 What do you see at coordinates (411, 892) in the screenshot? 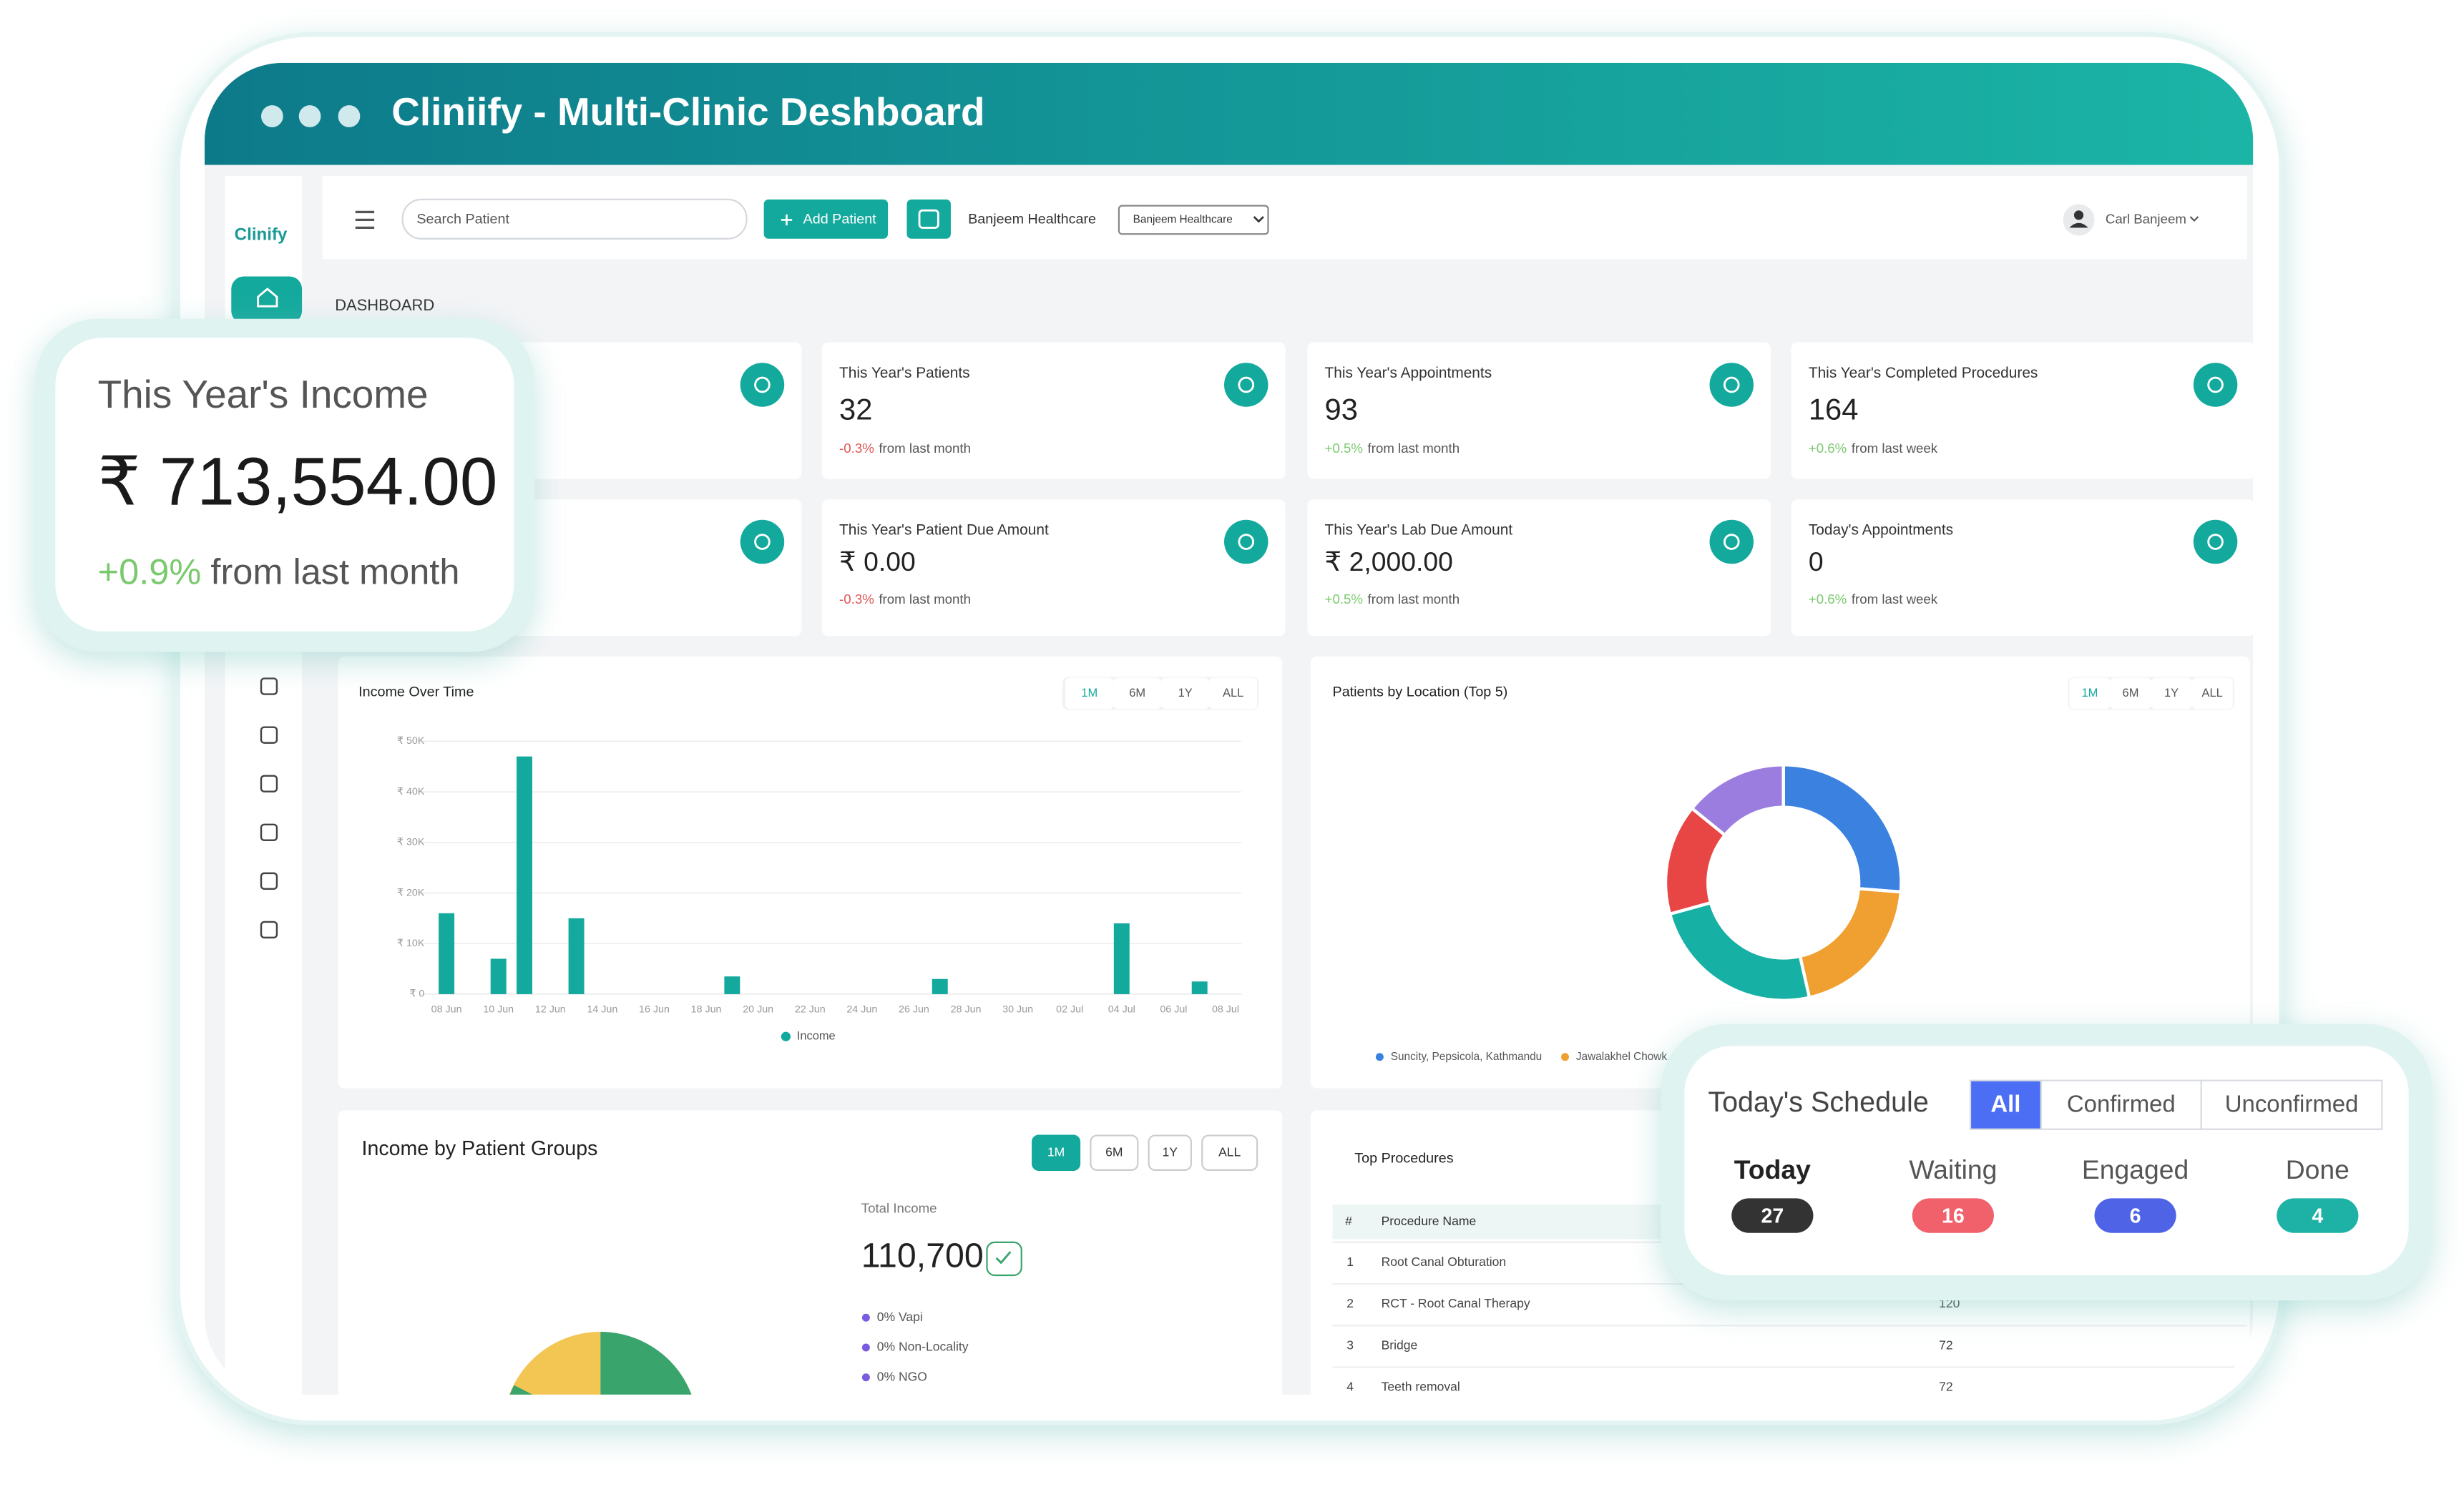
I see `y-tick-label: ₹ 20K` at bounding box center [411, 892].